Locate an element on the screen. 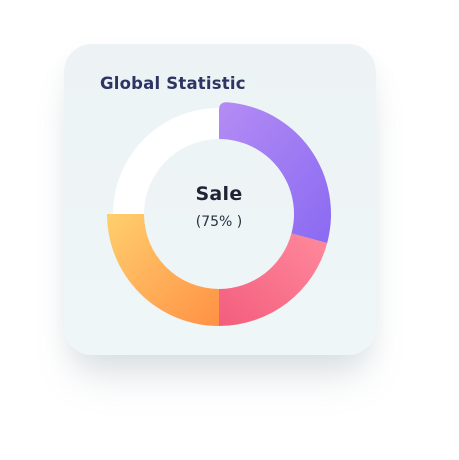 This screenshot has width=459, height=460. donut-segment-orange is located at coordinates (163, 270).